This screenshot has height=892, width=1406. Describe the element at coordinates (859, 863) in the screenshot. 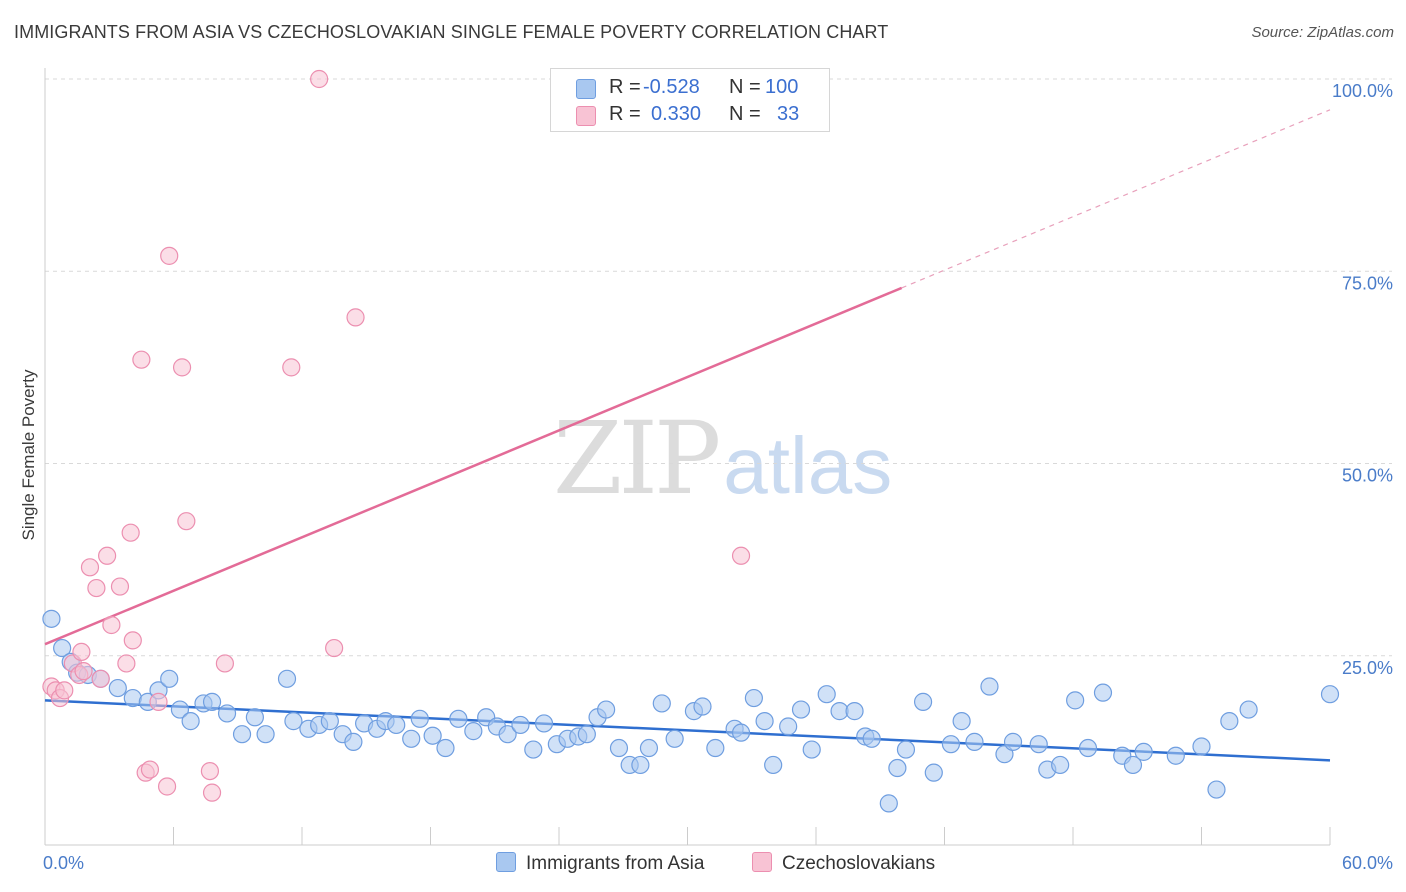

I see `legend-label-czech: Czechoslovakians` at that location.